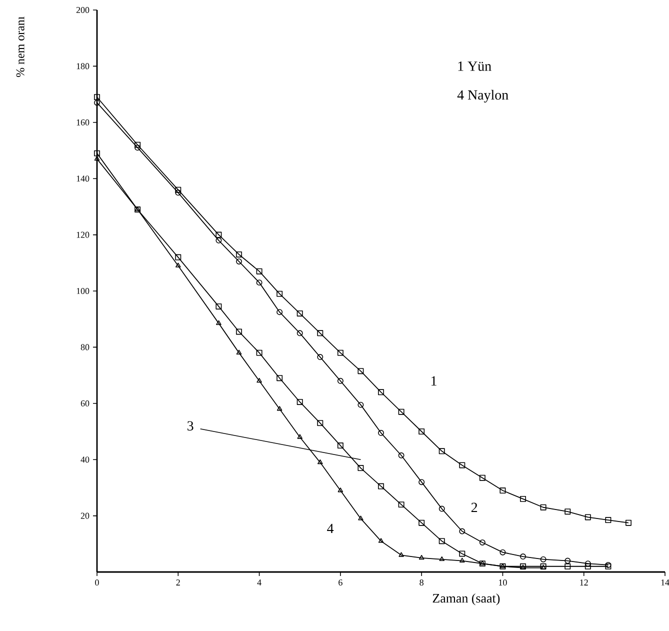  I want to click on x-tick-label: 0, so click(97, 583).